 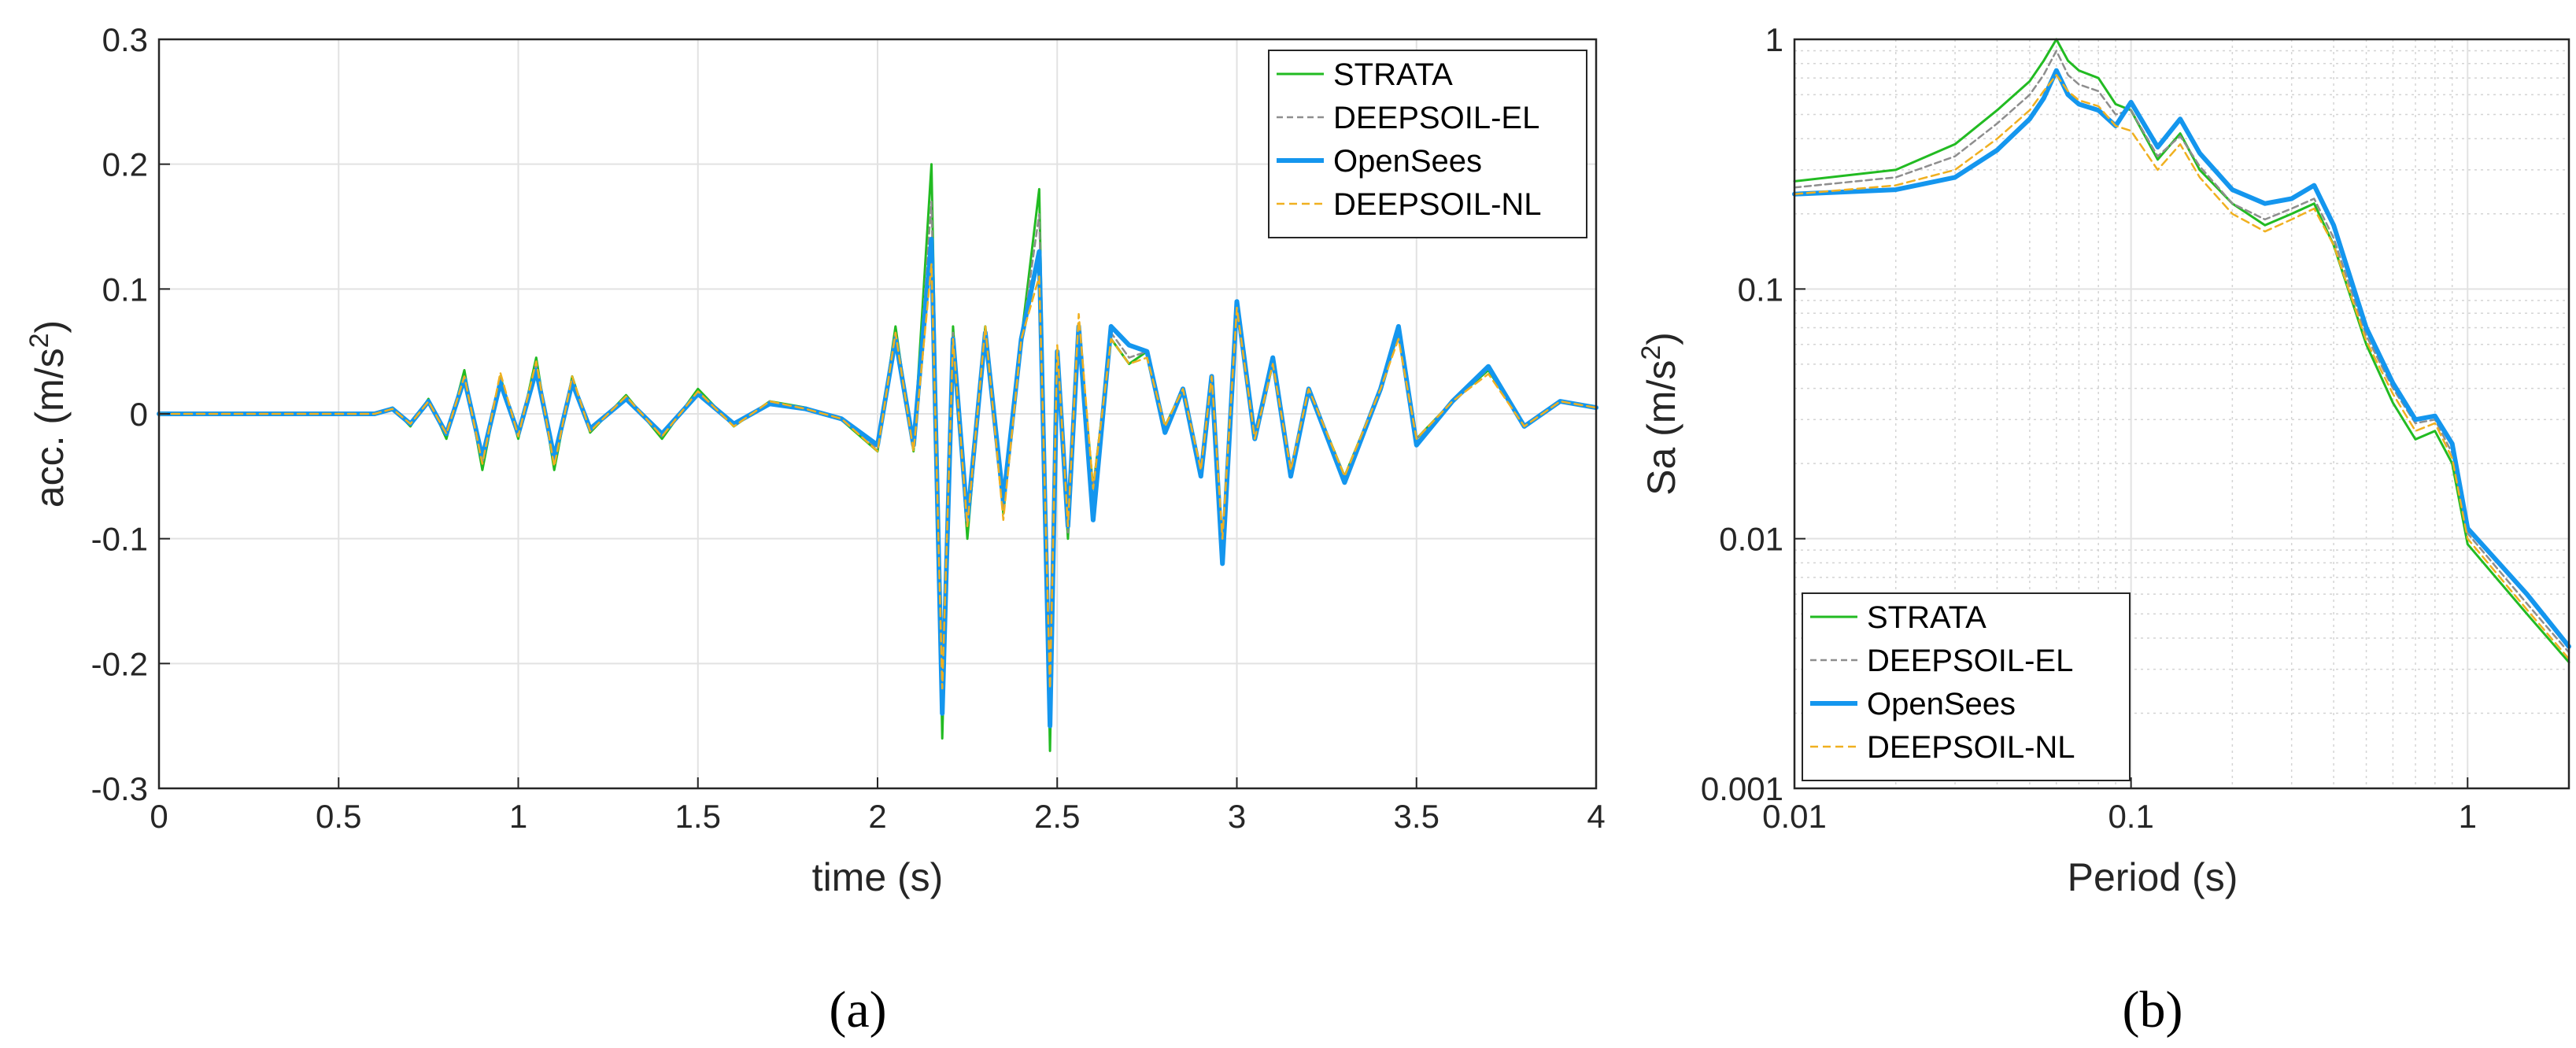 I want to click on x-tick-label: 0, so click(x=159, y=816).